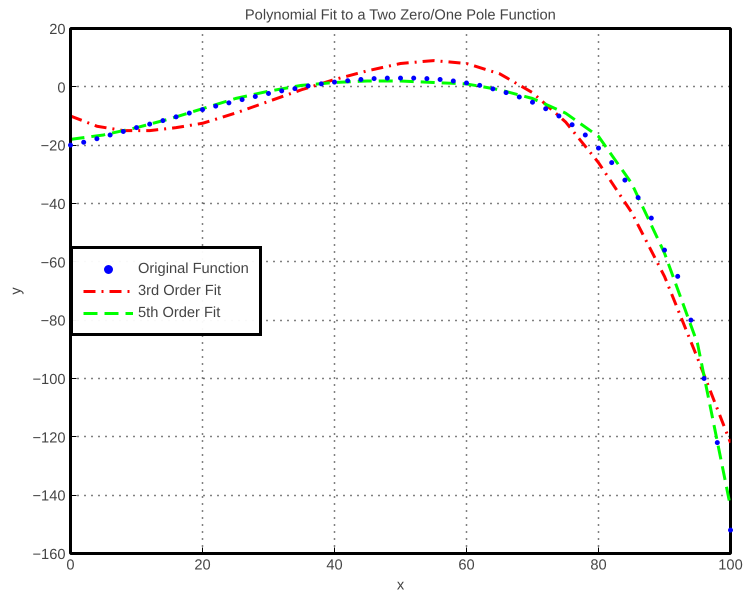  What do you see at coordinates (193, 268) in the screenshot?
I see `legend-label: Original Function` at bounding box center [193, 268].